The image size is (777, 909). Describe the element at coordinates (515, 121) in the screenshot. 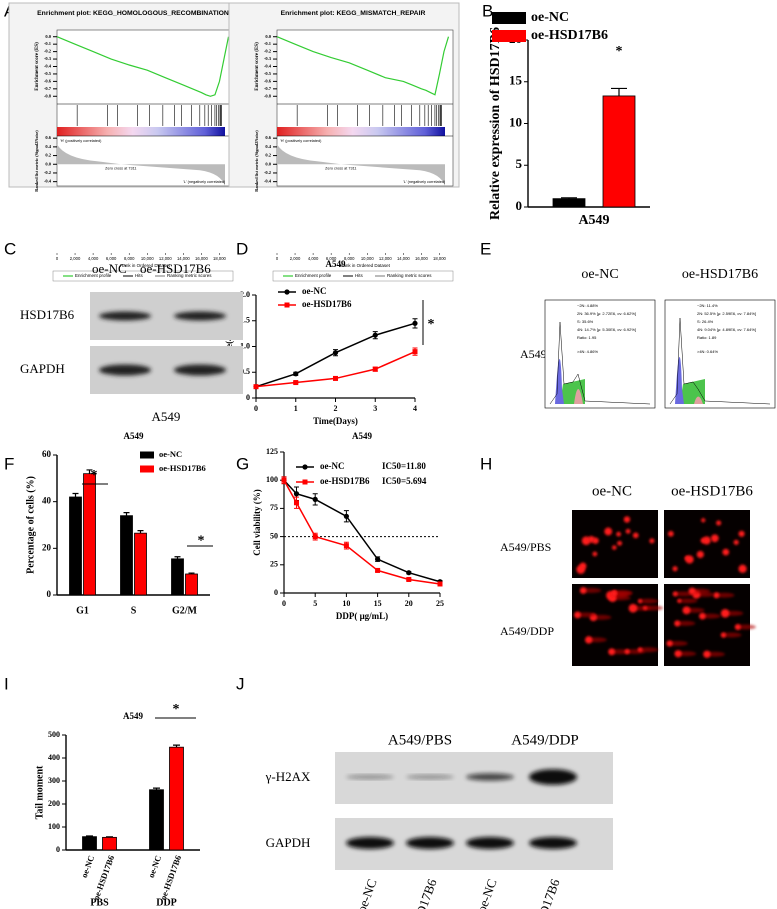

I see `y-tick-label: 10` at that location.